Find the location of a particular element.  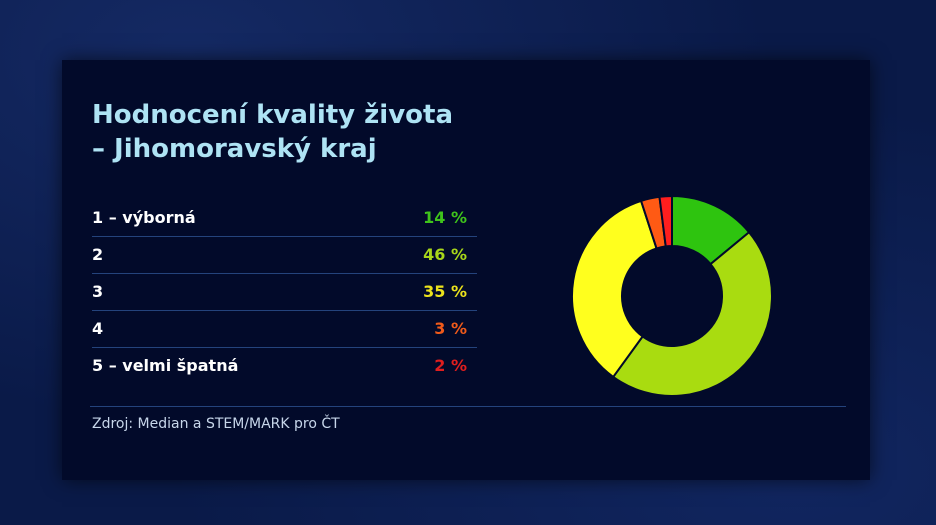

legend-label: 1 – výborná is located at coordinates (144, 217).